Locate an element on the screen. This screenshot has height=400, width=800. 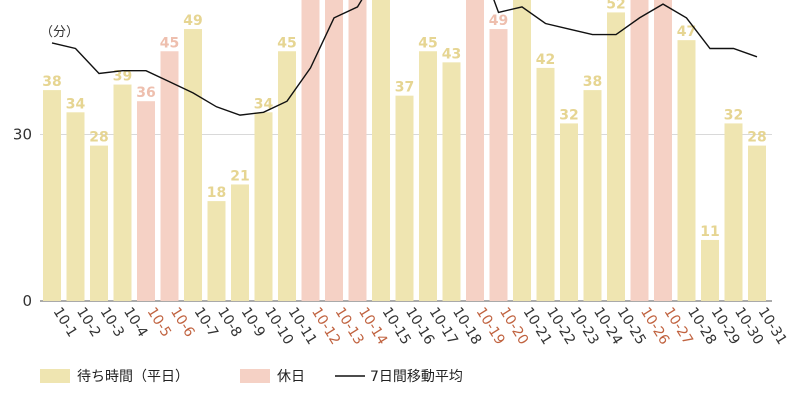
data-label: 42 is located at coordinates (545, 60).